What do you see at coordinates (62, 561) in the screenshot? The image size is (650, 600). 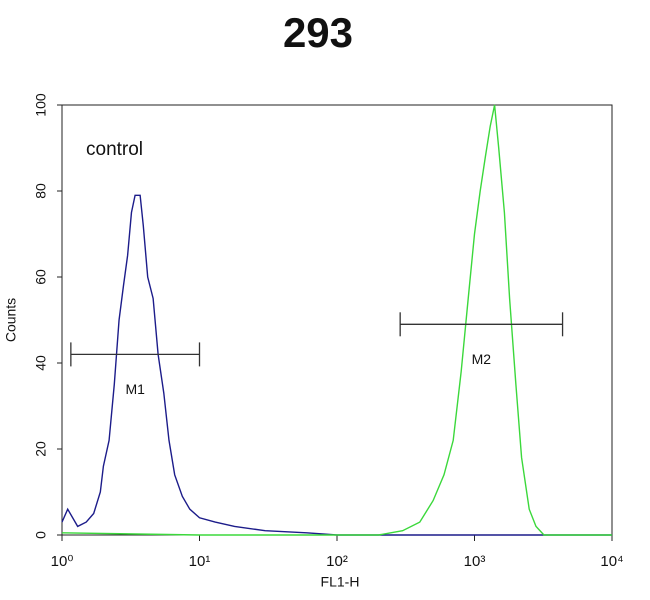 I see `x-tick-label: 10⁰` at bounding box center [62, 561].